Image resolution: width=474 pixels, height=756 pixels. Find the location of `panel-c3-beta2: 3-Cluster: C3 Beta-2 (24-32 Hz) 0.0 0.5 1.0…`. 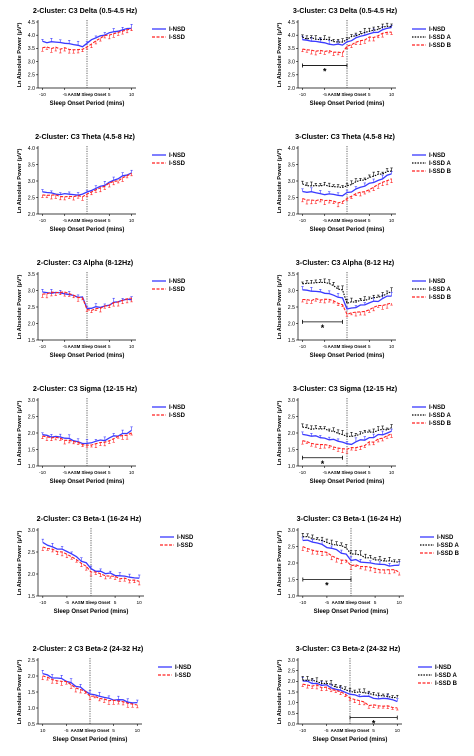

panel-c3-beta2: 3-Cluster: C3 Beta-2 (24-32 Hz) 0.0 0.5 1.0… is located at coordinates (367, 693).